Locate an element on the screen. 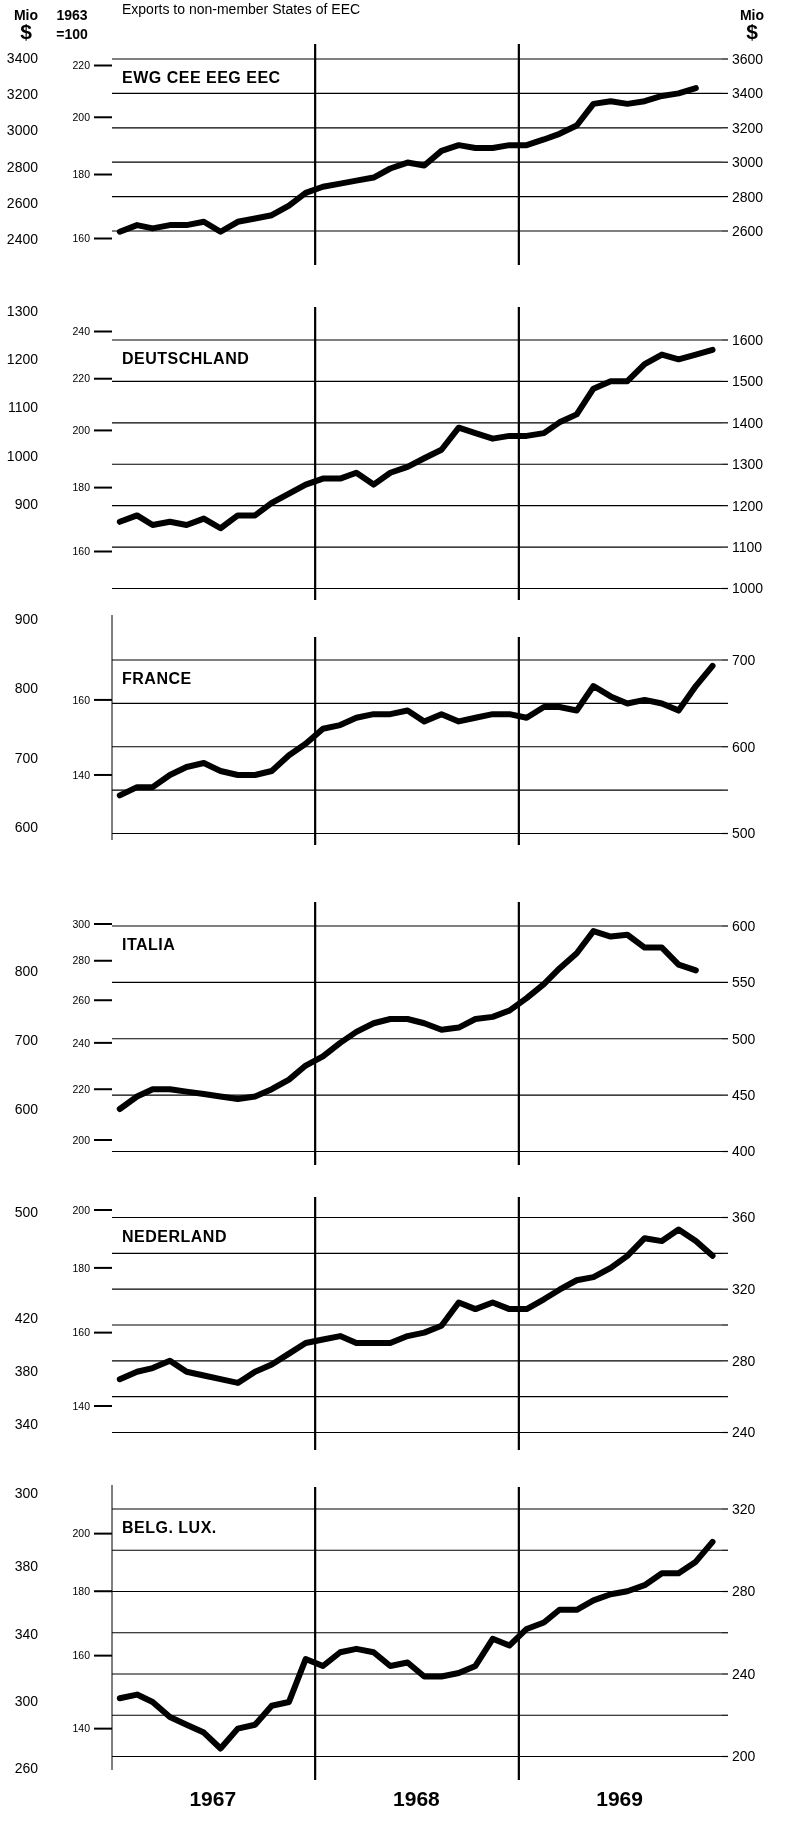  y2-tick-label: 1000 is located at coordinates (748, 588).